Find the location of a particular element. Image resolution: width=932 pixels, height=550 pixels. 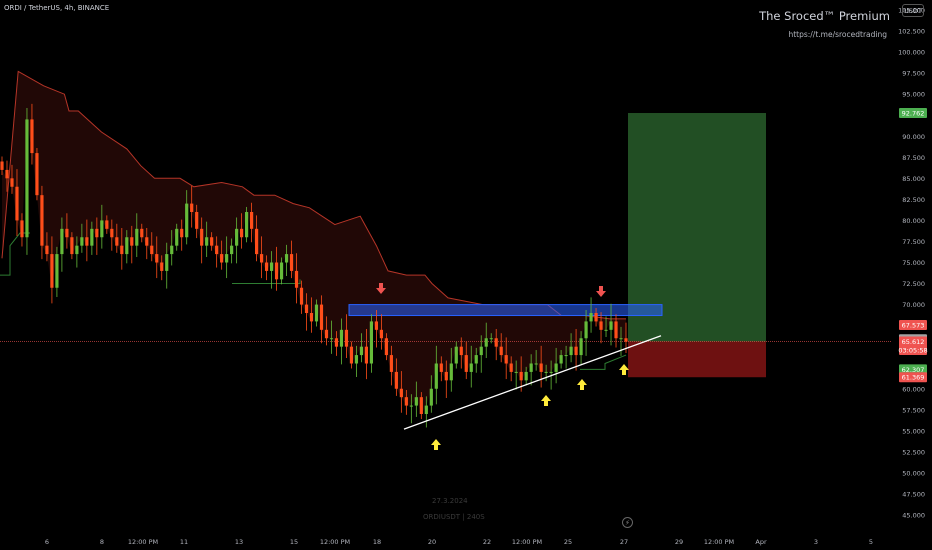

currency-button: USDT is located at coordinates (913, 10).